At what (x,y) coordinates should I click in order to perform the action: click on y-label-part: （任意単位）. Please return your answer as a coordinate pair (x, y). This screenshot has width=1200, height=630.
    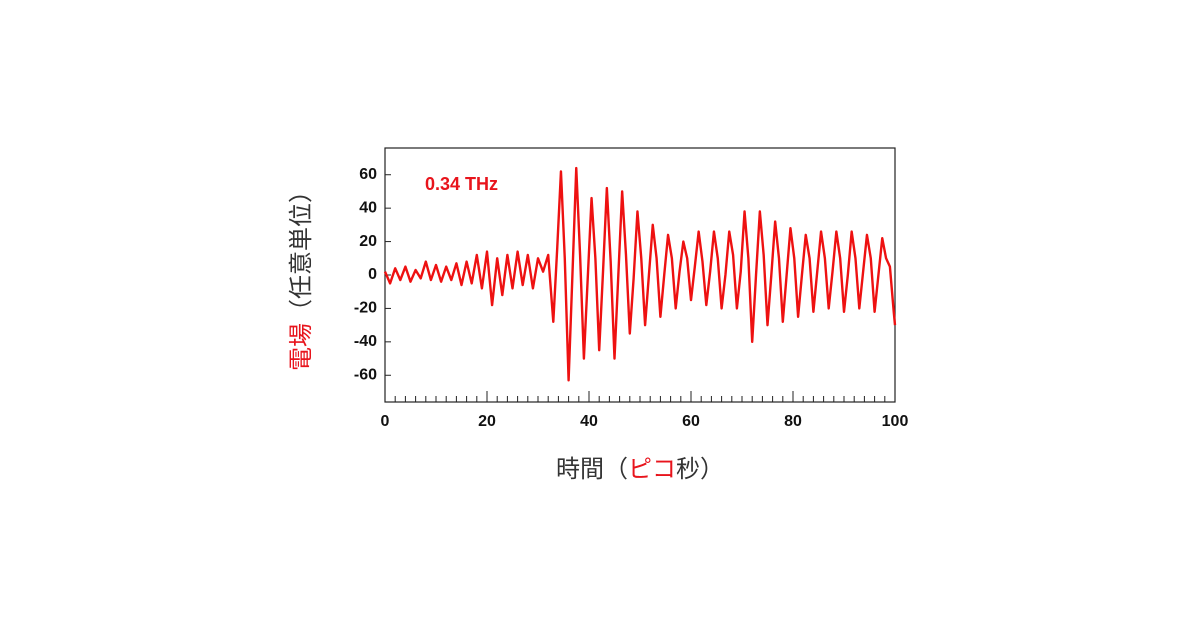
    Looking at the image, I should click on (301, 251).